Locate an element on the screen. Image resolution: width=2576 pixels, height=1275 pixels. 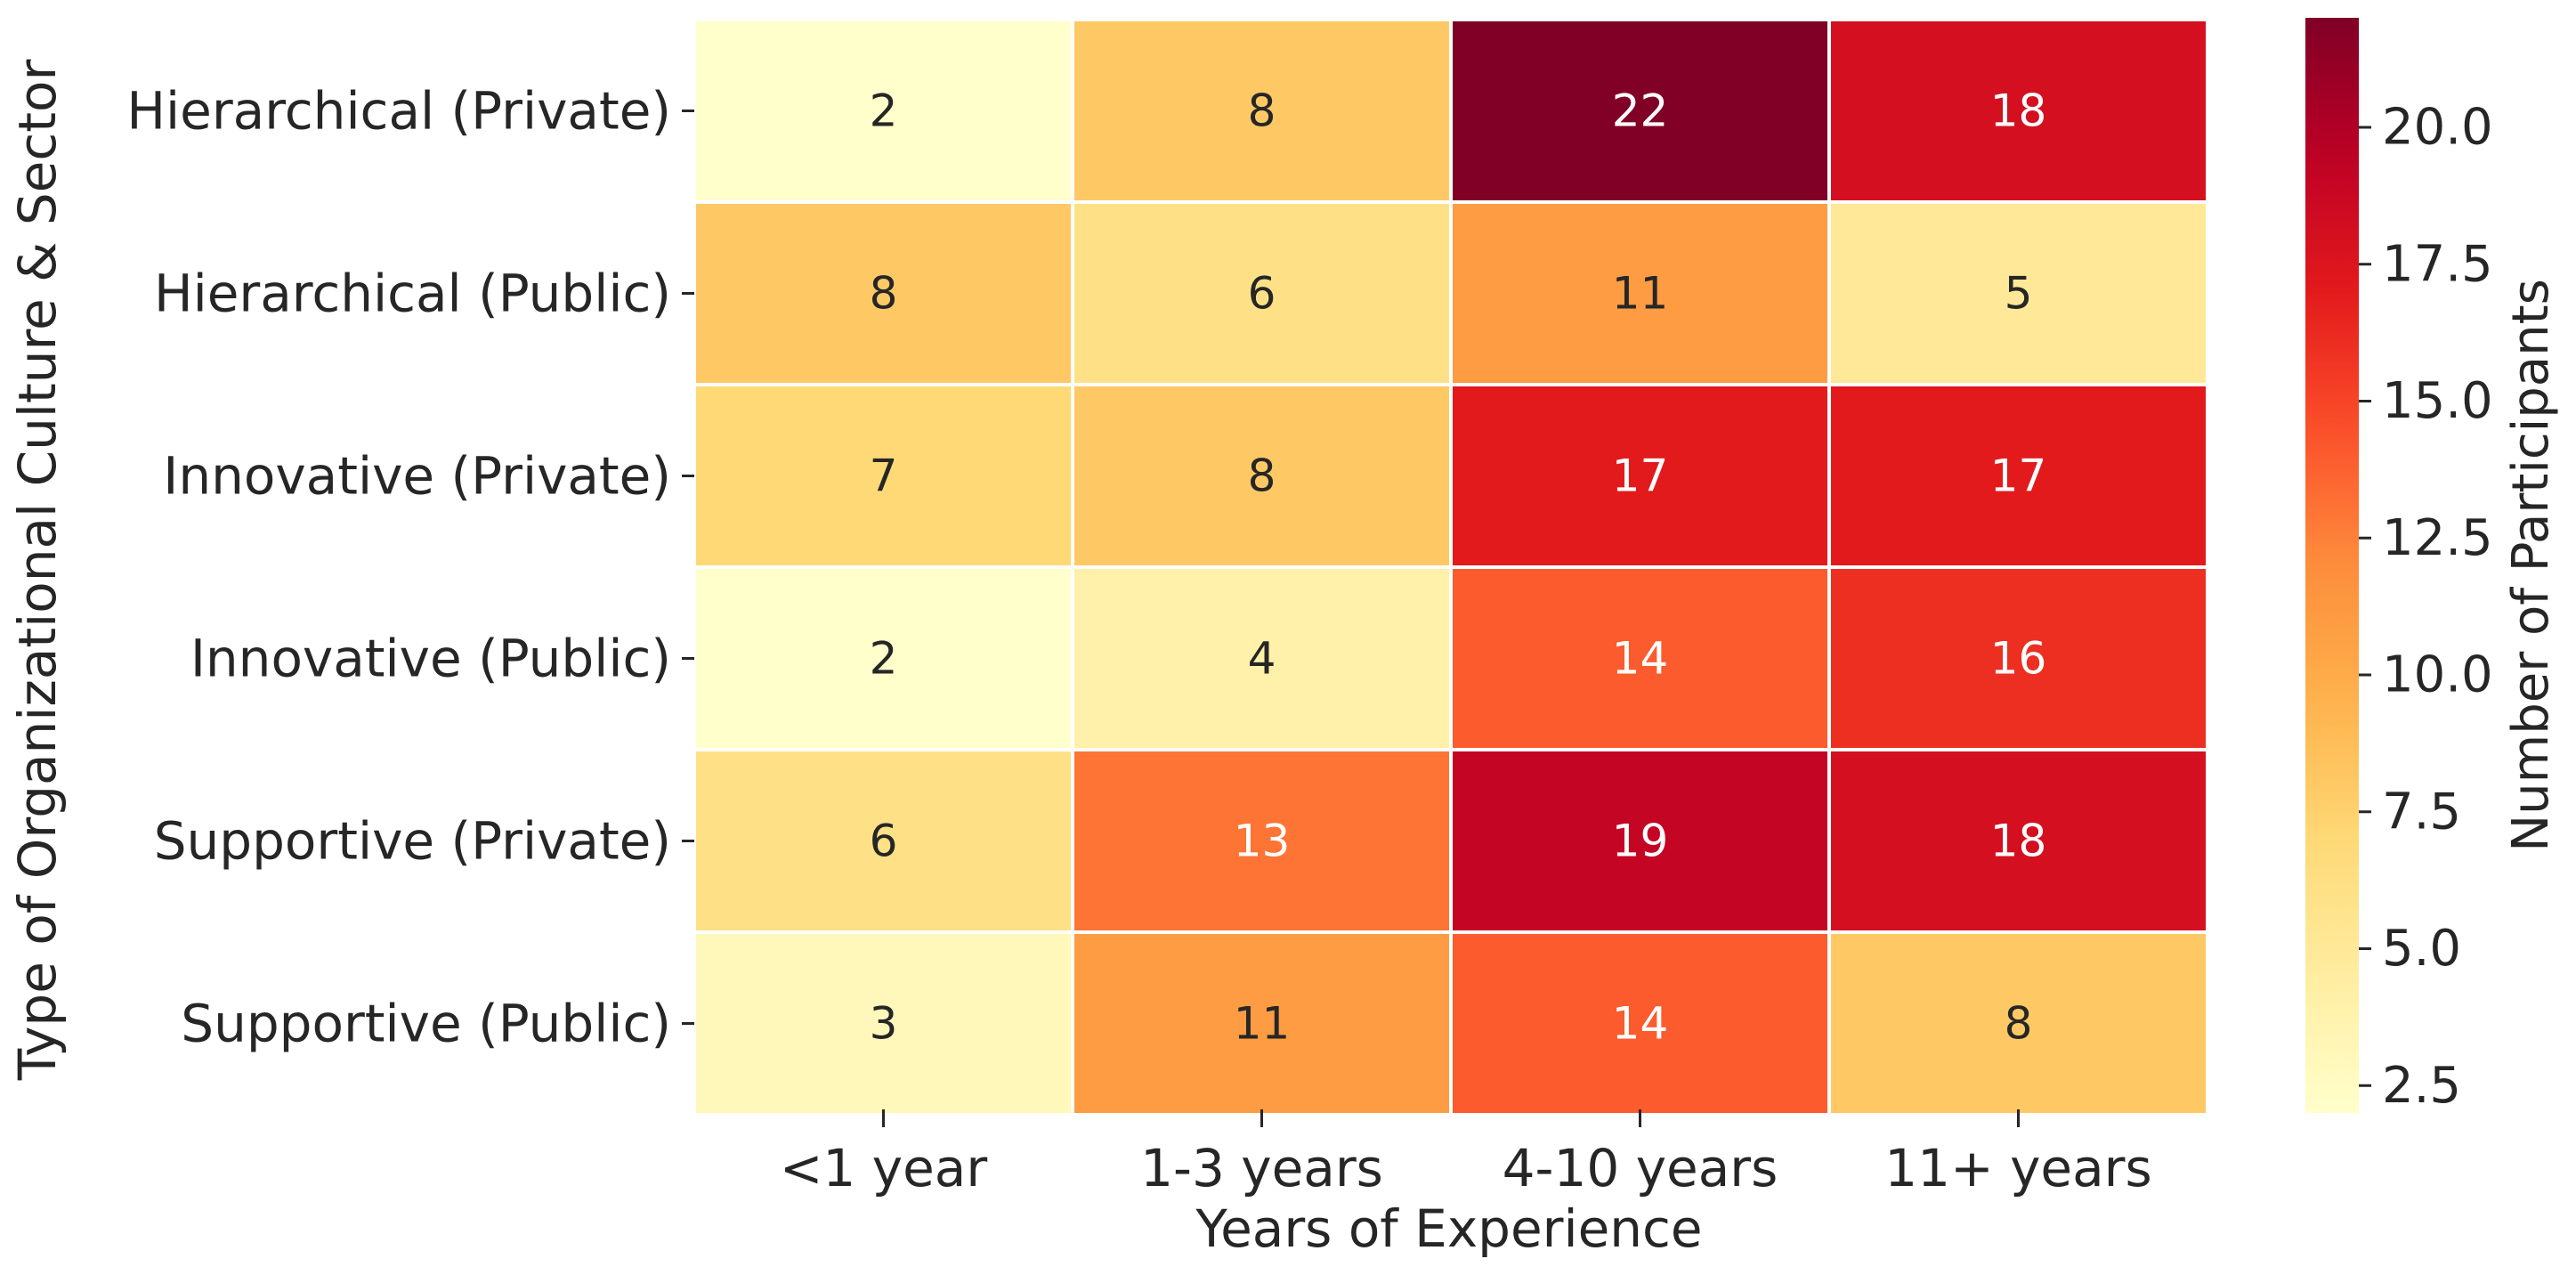
cell-value-label: 3 is located at coordinates (884, 1024).